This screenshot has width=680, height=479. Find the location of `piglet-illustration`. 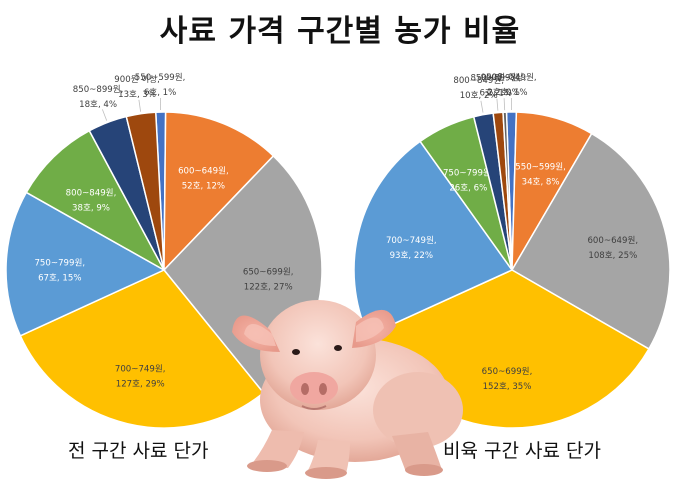

piglet-illustration is located at coordinates (347, 389).